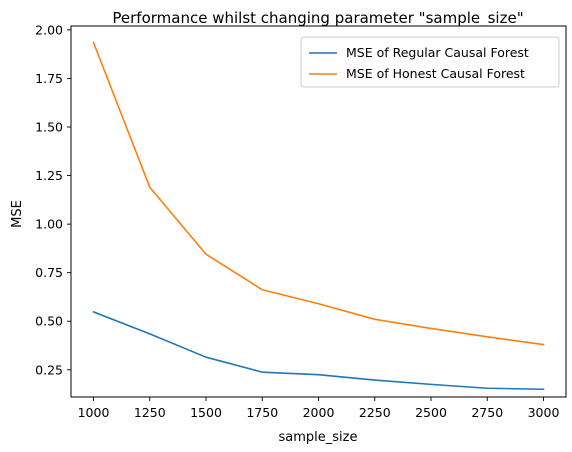 The image size is (572, 452). I want to click on y-axis-label: MSE, so click(17, 214).